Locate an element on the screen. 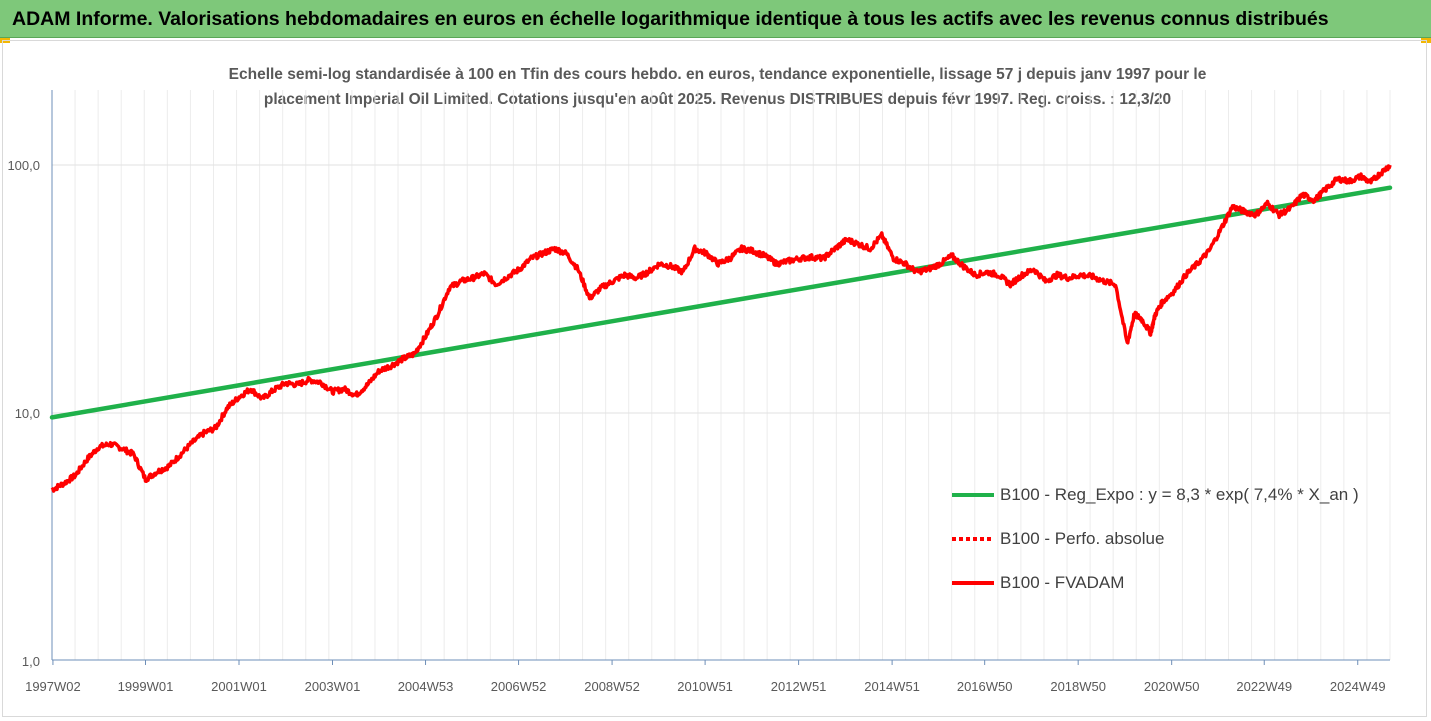  legend-label-absolute: B100 - Perfo. absolue is located at coordinates (1082, 538).